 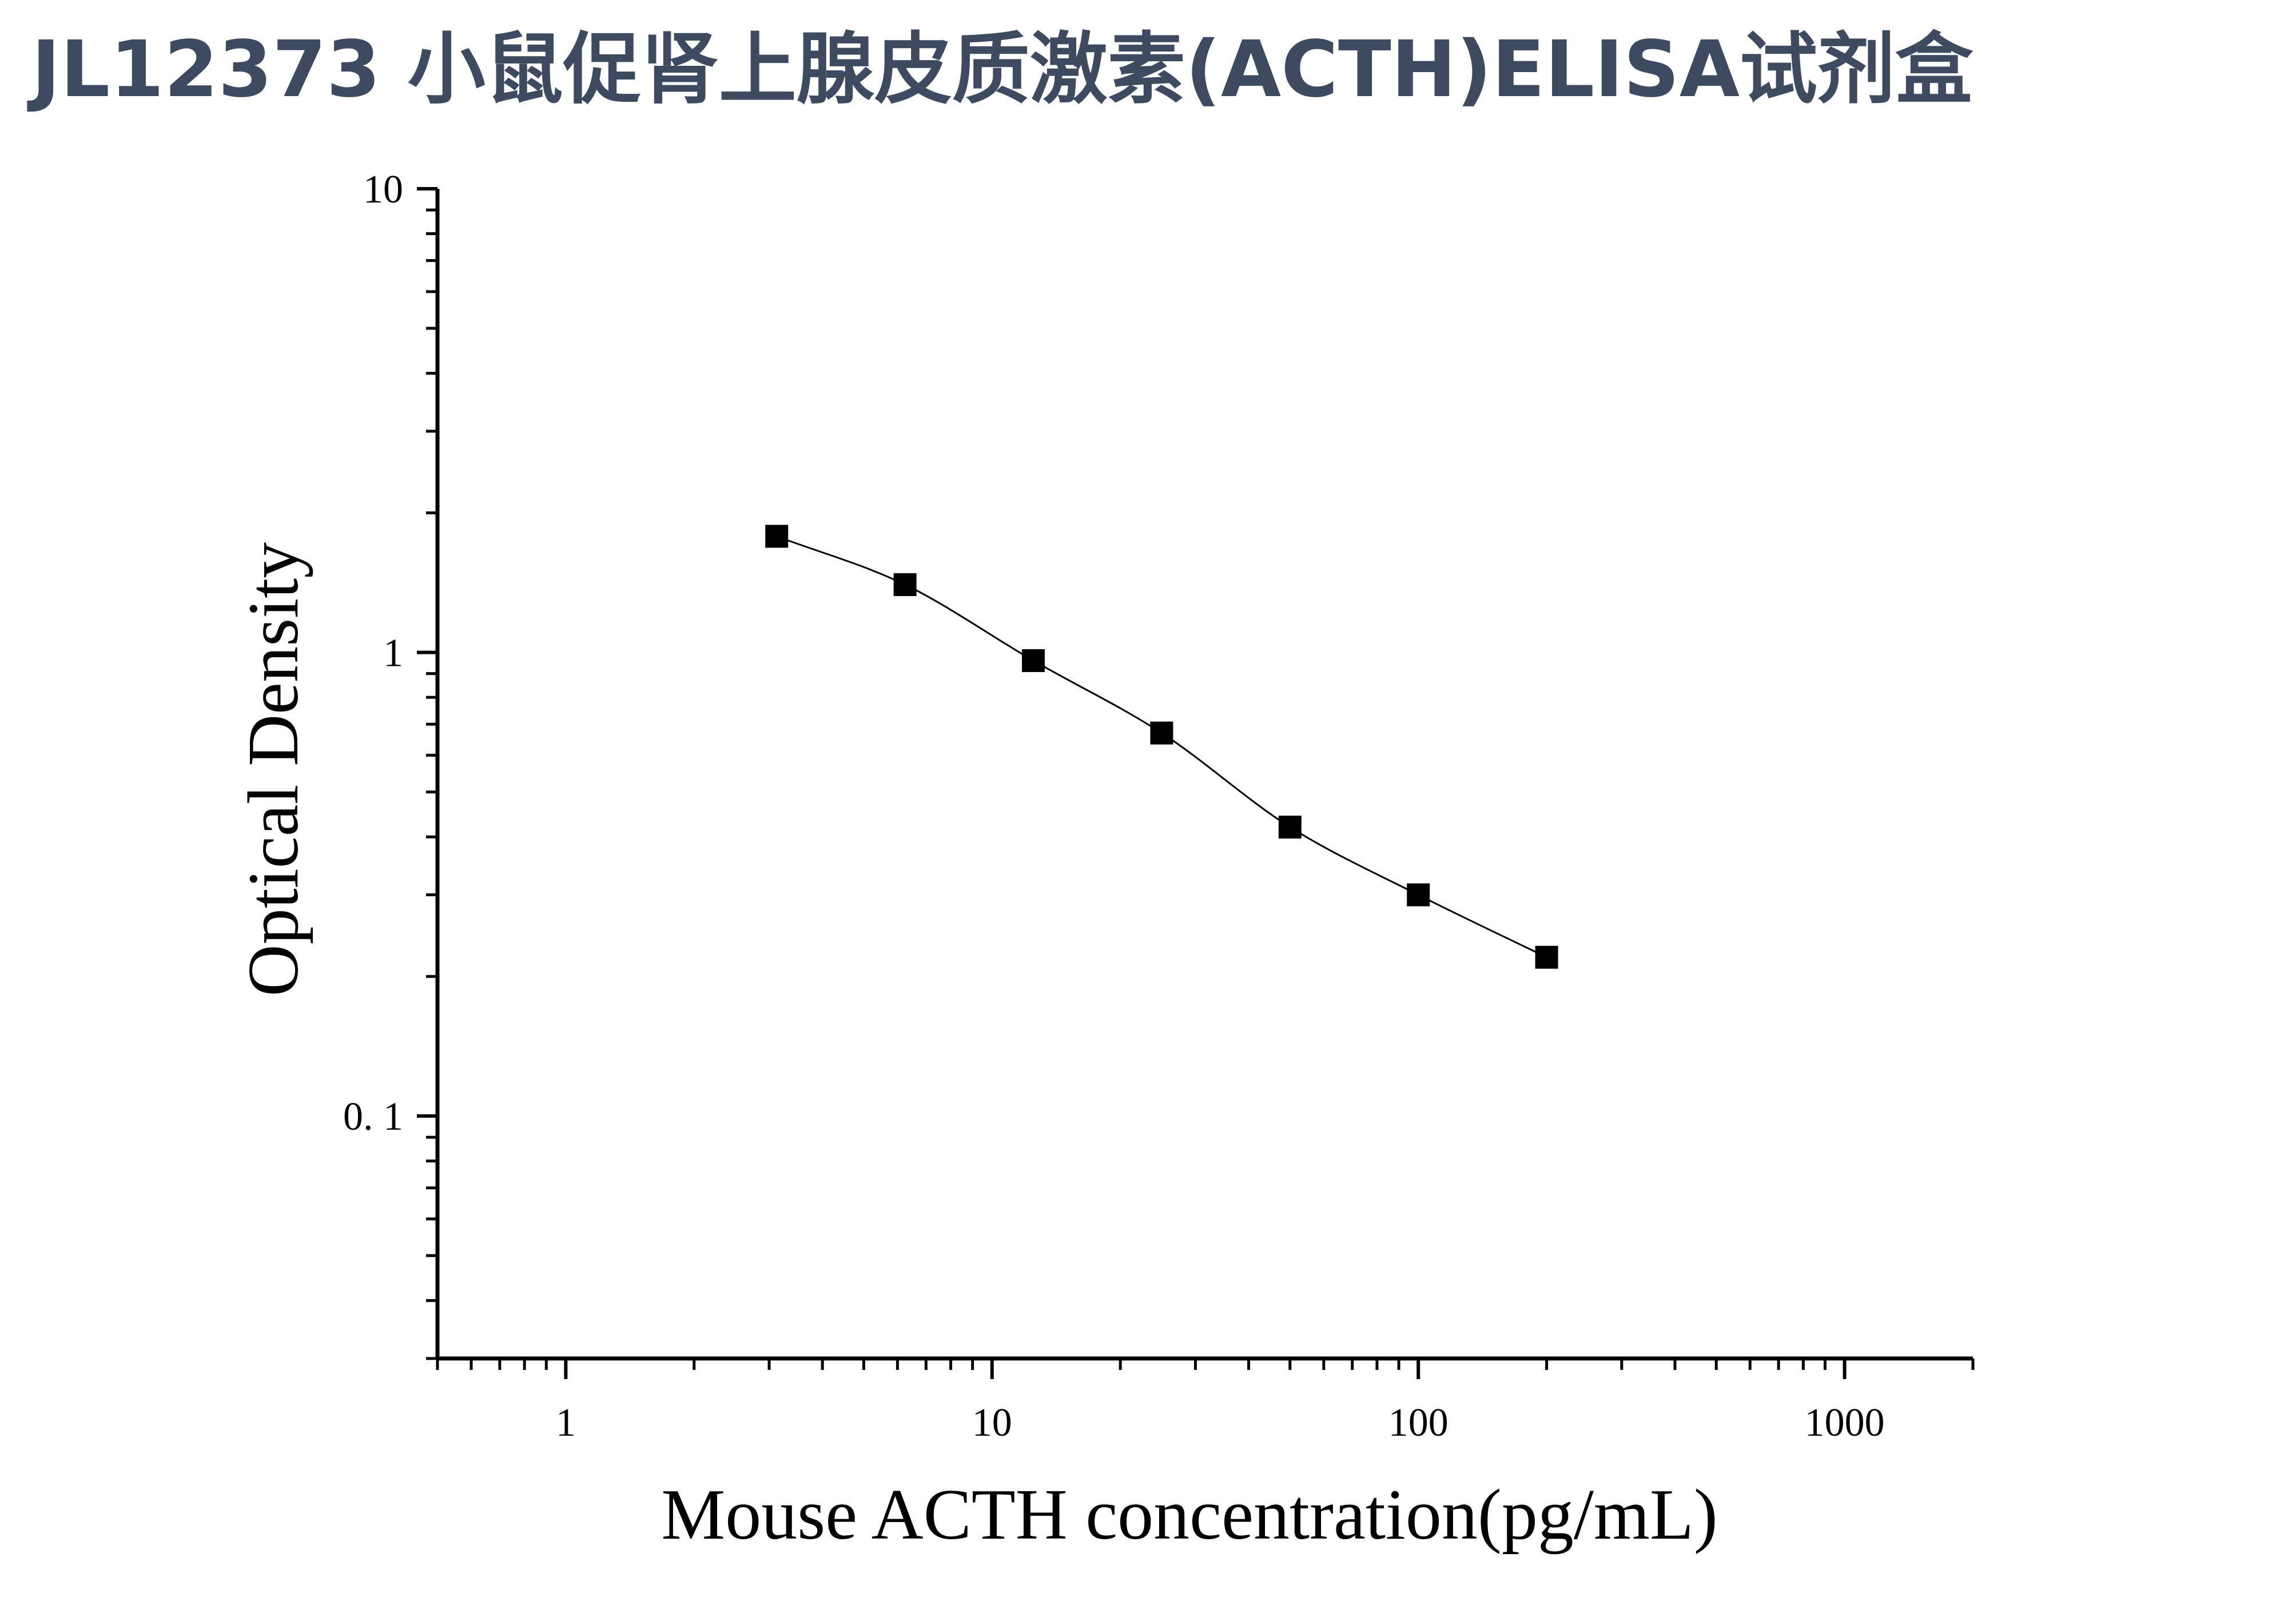 I want to click on fit-curve, so click(x=1161, y=746).